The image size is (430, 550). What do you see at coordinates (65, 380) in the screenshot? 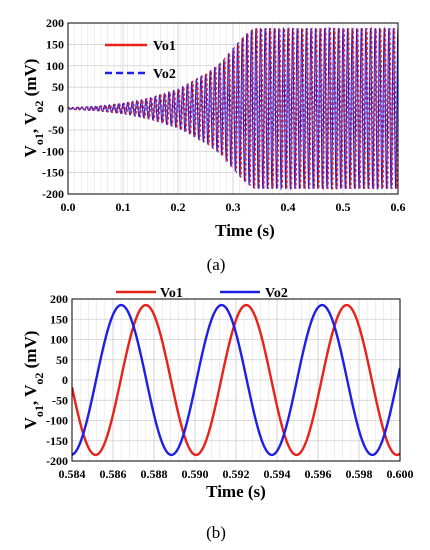
I see `panel-b-y-tick-label: 0` at bounding box center [65, 380].